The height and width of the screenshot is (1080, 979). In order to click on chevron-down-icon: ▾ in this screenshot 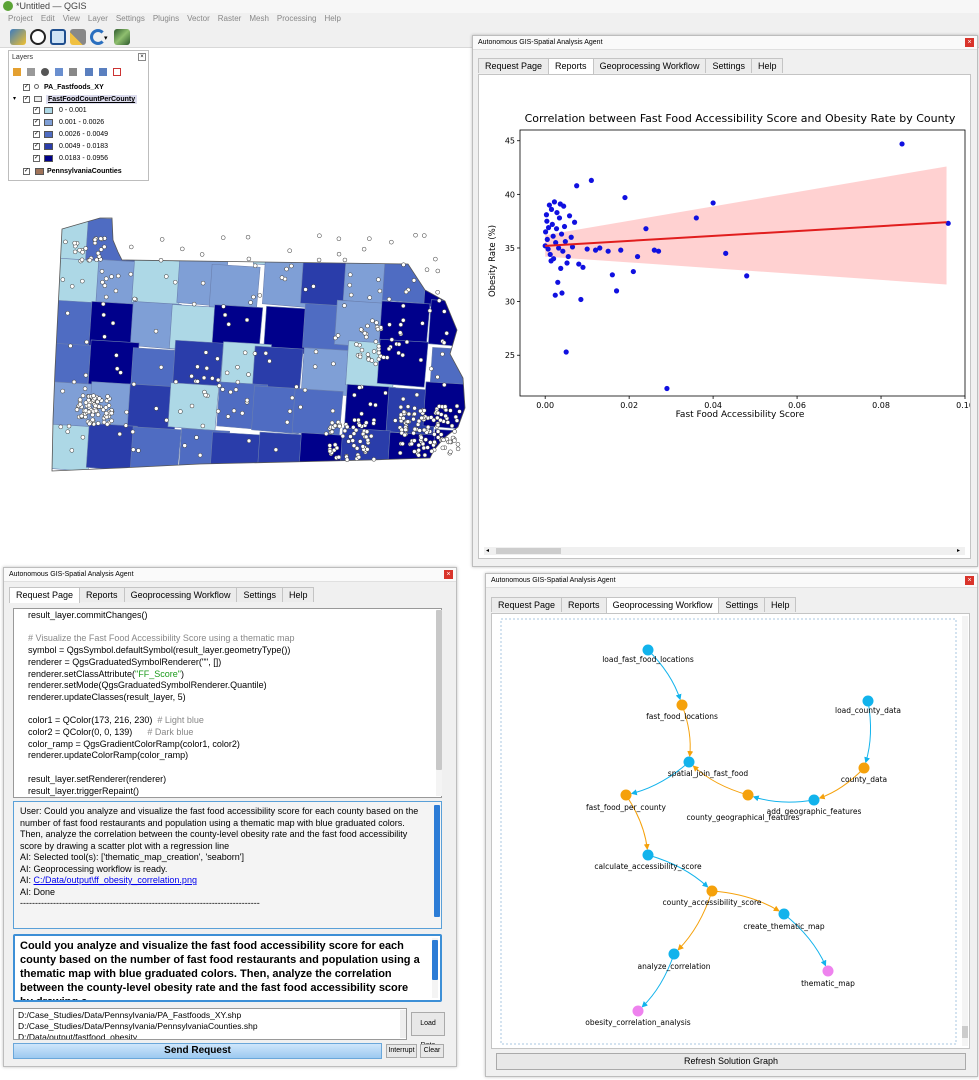, I will do `click(106, 38)`.